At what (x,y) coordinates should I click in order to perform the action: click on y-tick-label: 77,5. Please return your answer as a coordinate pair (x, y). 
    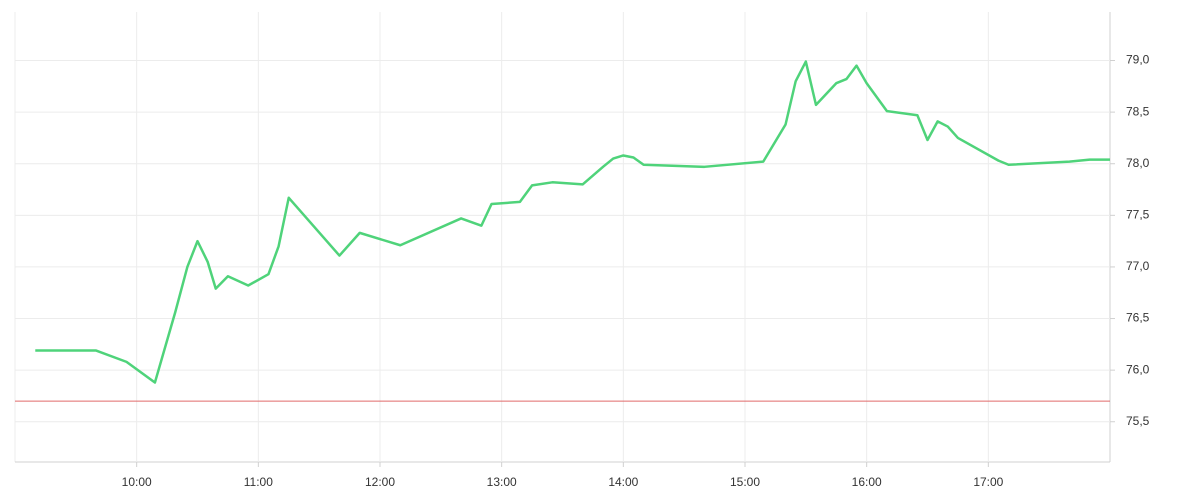
    Looking at the image, I should click on (1138, 214).